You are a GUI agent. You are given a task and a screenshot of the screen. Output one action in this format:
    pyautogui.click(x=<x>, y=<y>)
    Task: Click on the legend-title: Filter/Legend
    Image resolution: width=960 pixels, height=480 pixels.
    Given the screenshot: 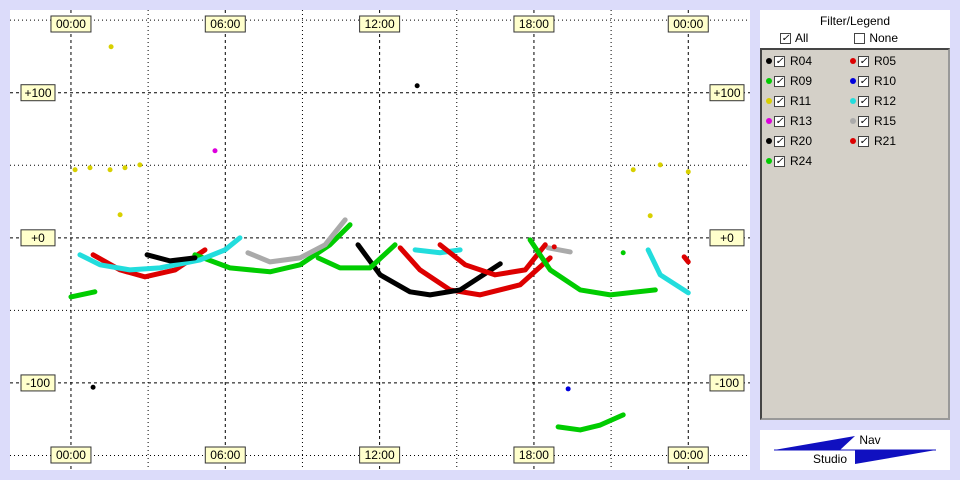 What is the action you would take?
    pyautogui.click(x=855, y=21)
    